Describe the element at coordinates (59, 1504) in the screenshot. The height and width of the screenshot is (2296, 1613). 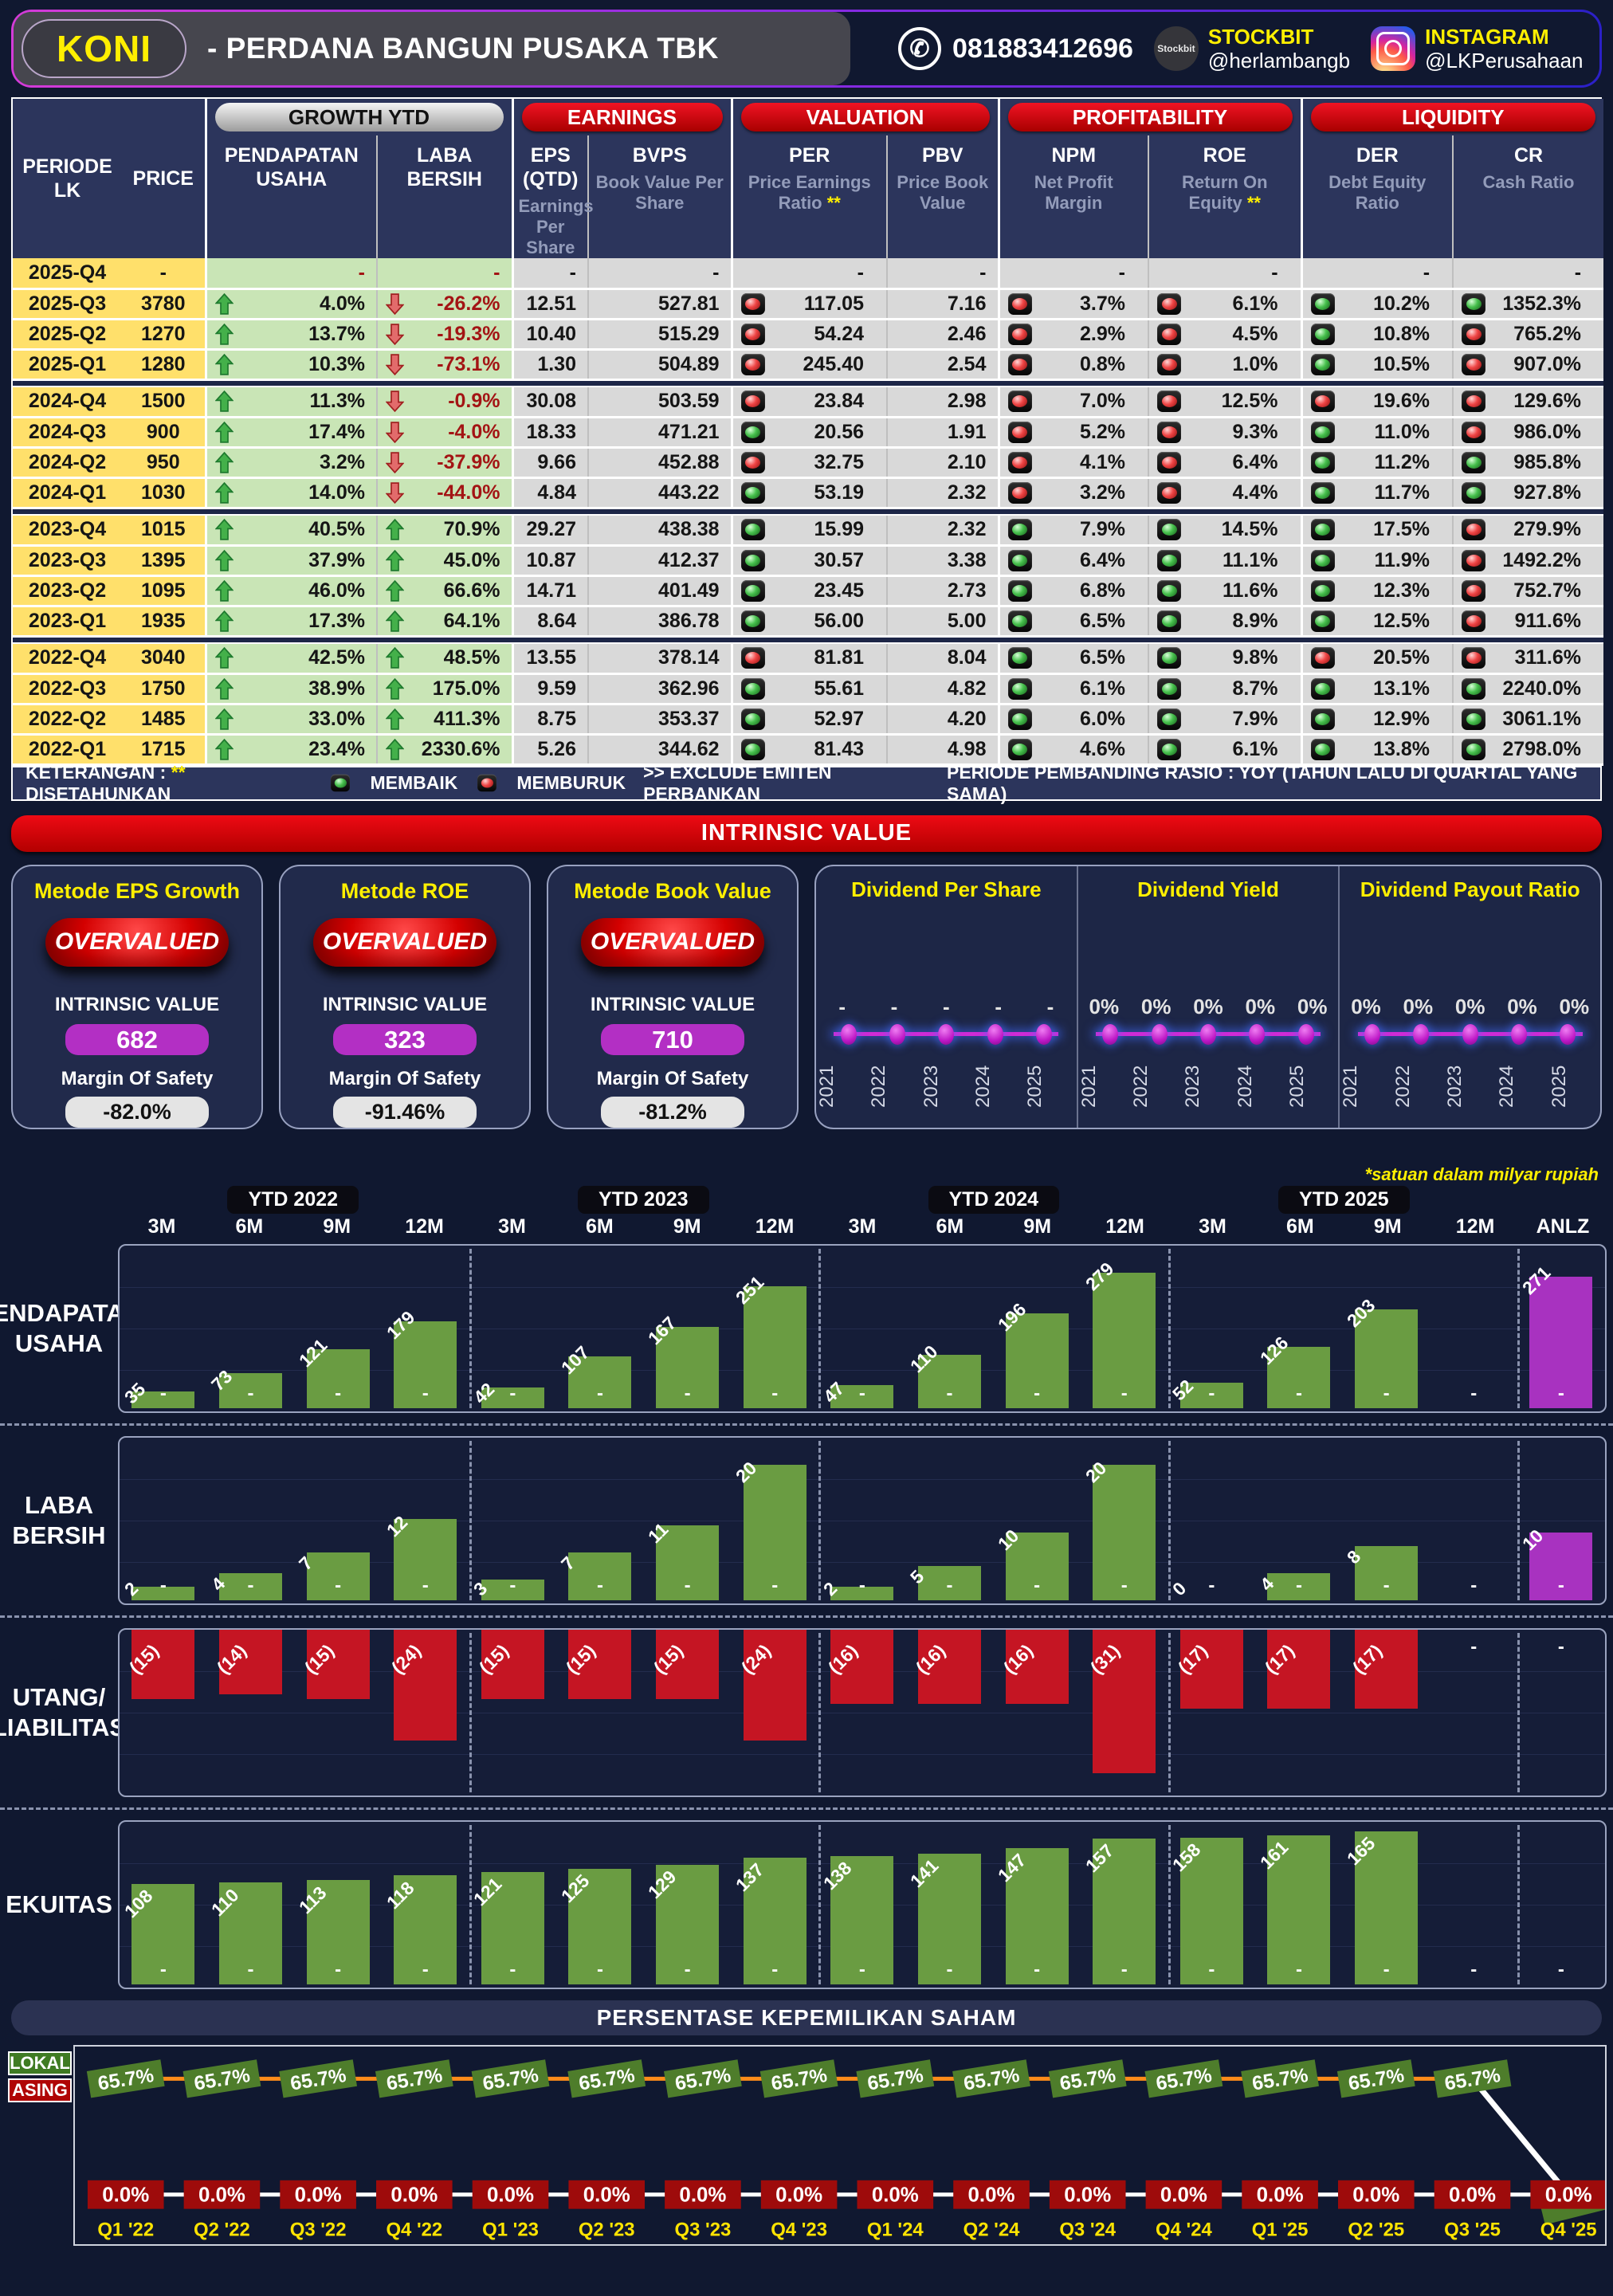
I see `chart-row-label-line: LABA` at that location.